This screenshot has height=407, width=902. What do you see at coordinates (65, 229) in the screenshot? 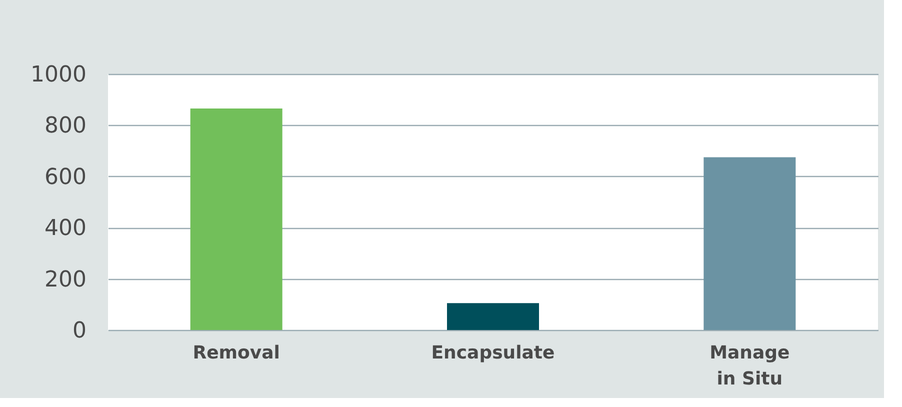
I see `y-tick-label: 400` at bounding box center [65, 229].